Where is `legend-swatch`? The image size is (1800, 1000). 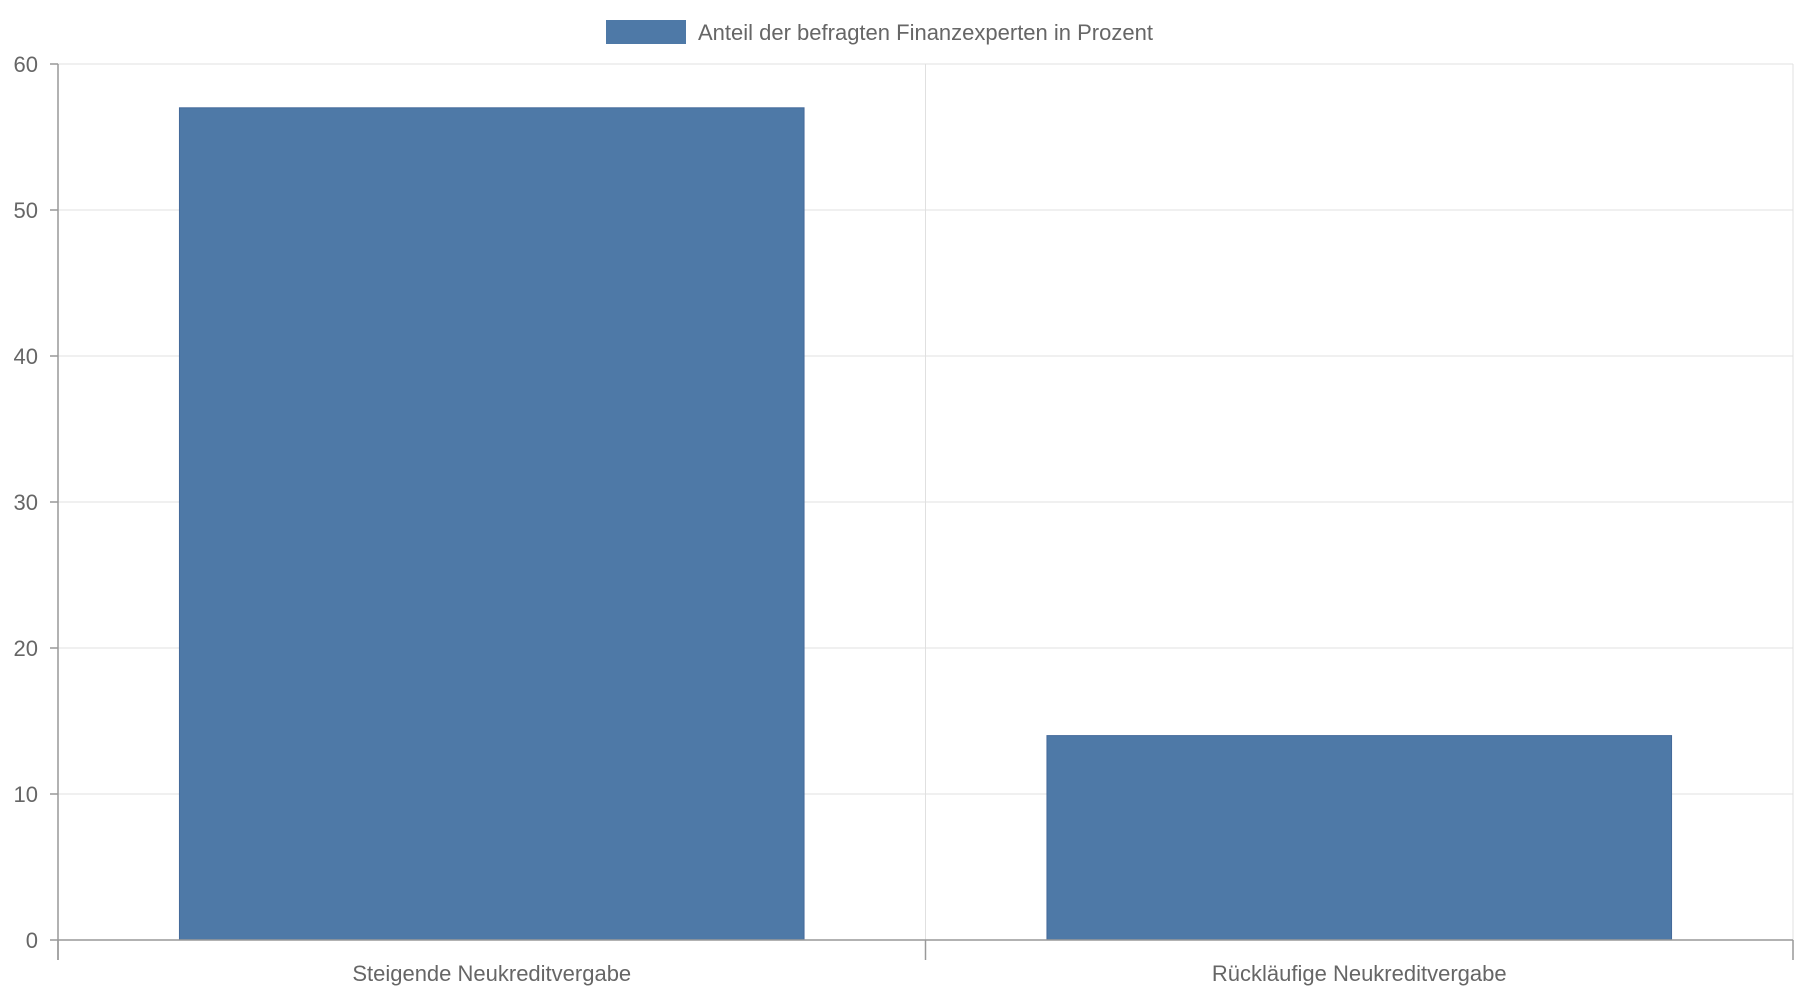 legend-swatch is located at coordinates (646, 32).